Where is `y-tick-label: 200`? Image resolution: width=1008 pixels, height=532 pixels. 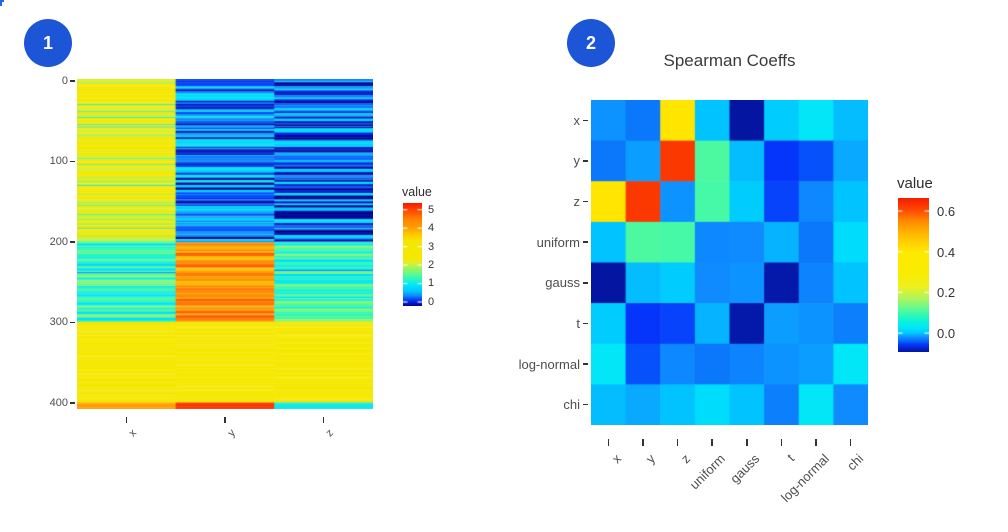 y-tick-label: 200 is located at coordinates (58, 241).